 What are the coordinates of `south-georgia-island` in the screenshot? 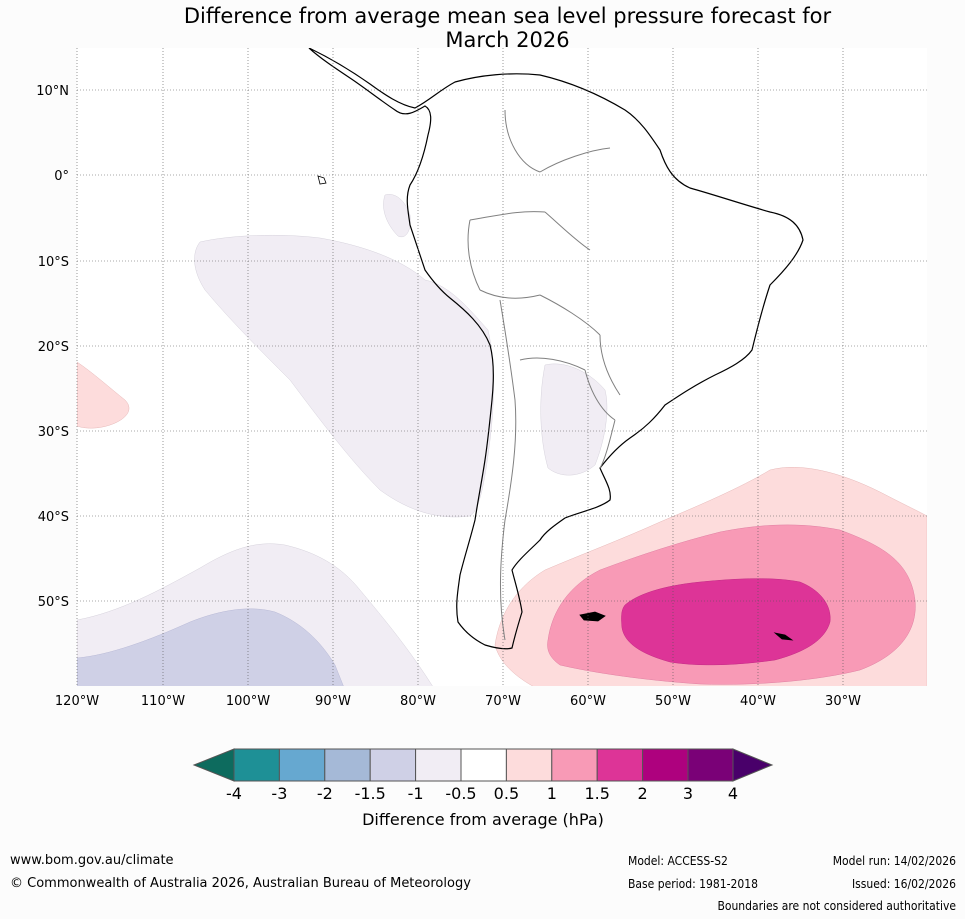 It's located at (783, 636).